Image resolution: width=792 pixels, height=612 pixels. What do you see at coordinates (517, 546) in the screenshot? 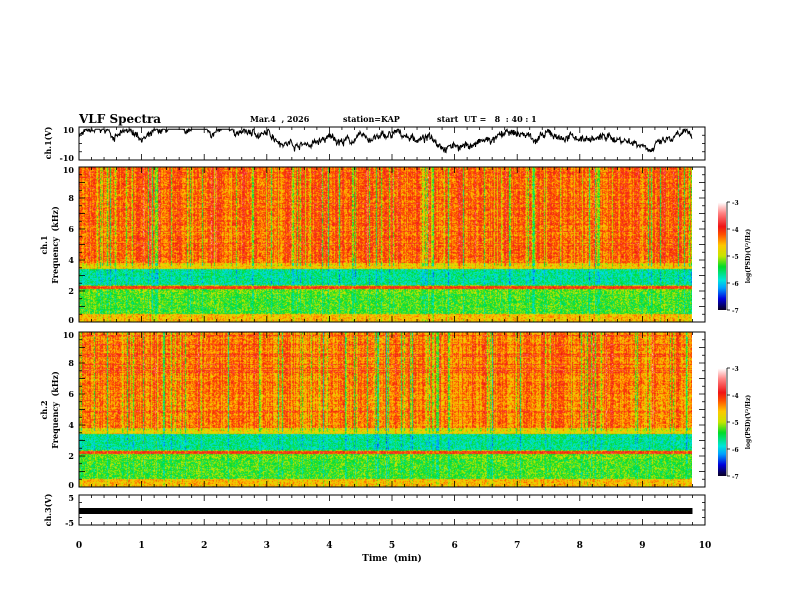
I see `x-tick-label: 7` at bounding box center [517, 546].